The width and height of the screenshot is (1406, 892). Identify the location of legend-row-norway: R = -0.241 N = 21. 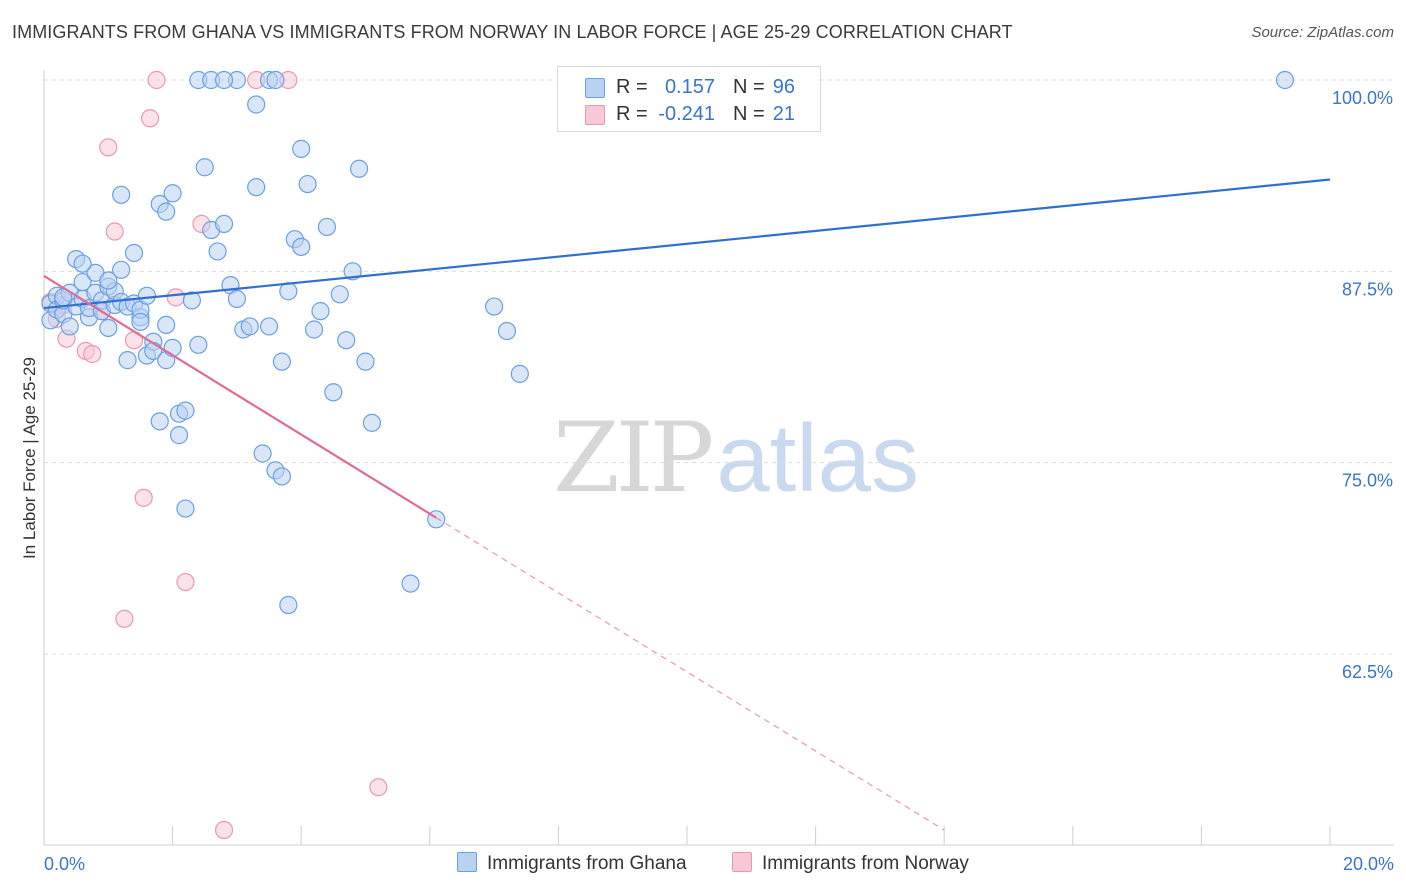
(689, 114).